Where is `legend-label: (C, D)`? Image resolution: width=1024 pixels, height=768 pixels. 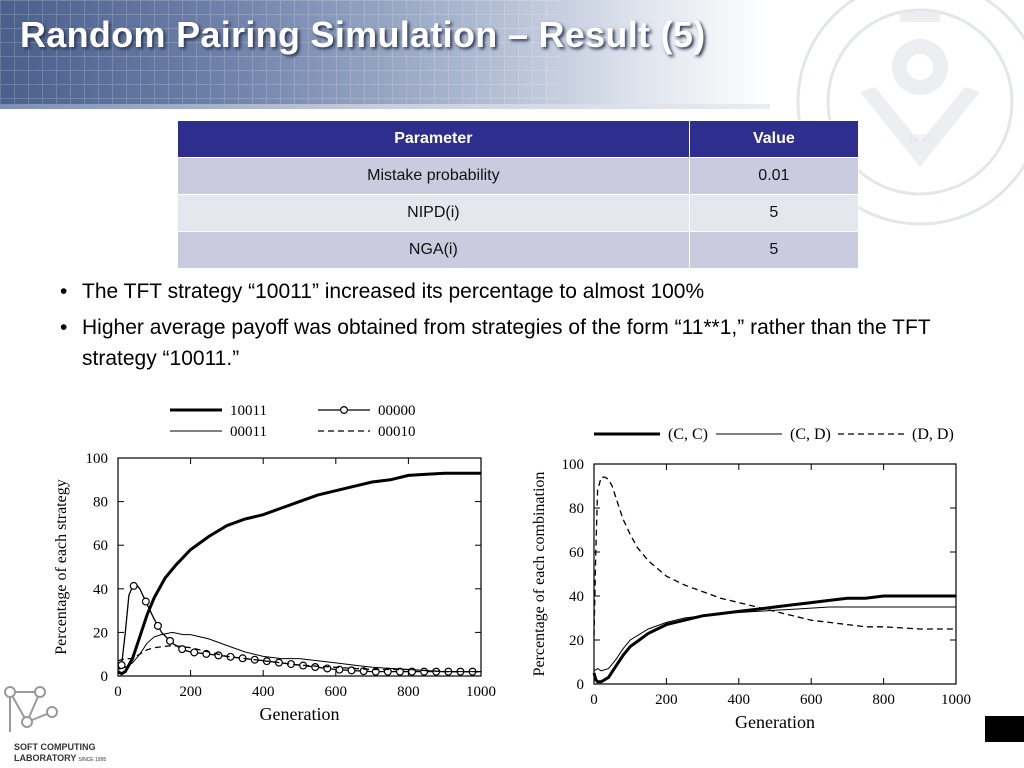 legend-label: (C, D) is located at coordinates (810, 434).